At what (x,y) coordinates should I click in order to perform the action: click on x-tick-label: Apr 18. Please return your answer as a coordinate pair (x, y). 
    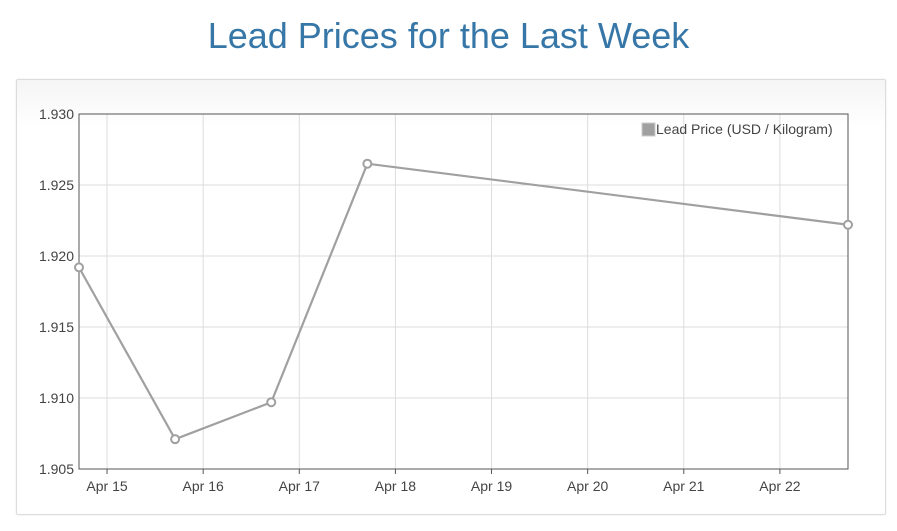
    Looking at the image, I should click on (395, 486).